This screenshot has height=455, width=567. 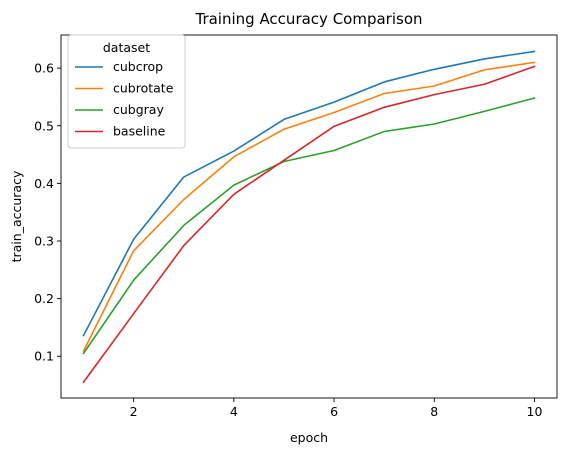 I want to click on legend-box, so click(x=126, y=91).